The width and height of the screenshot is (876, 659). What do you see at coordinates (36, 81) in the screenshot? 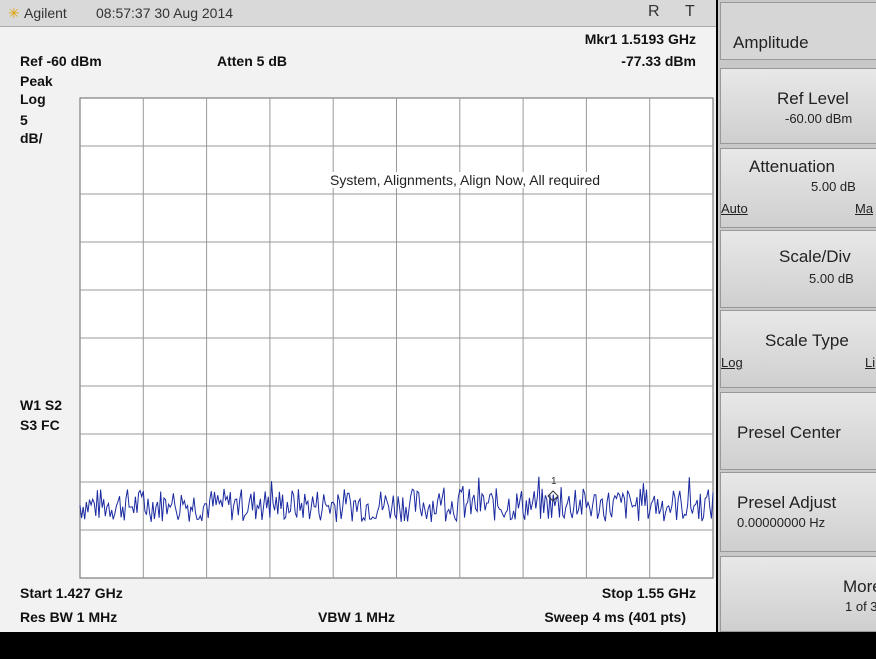
I see `detector: Peak` at bounding box center [36, 81].